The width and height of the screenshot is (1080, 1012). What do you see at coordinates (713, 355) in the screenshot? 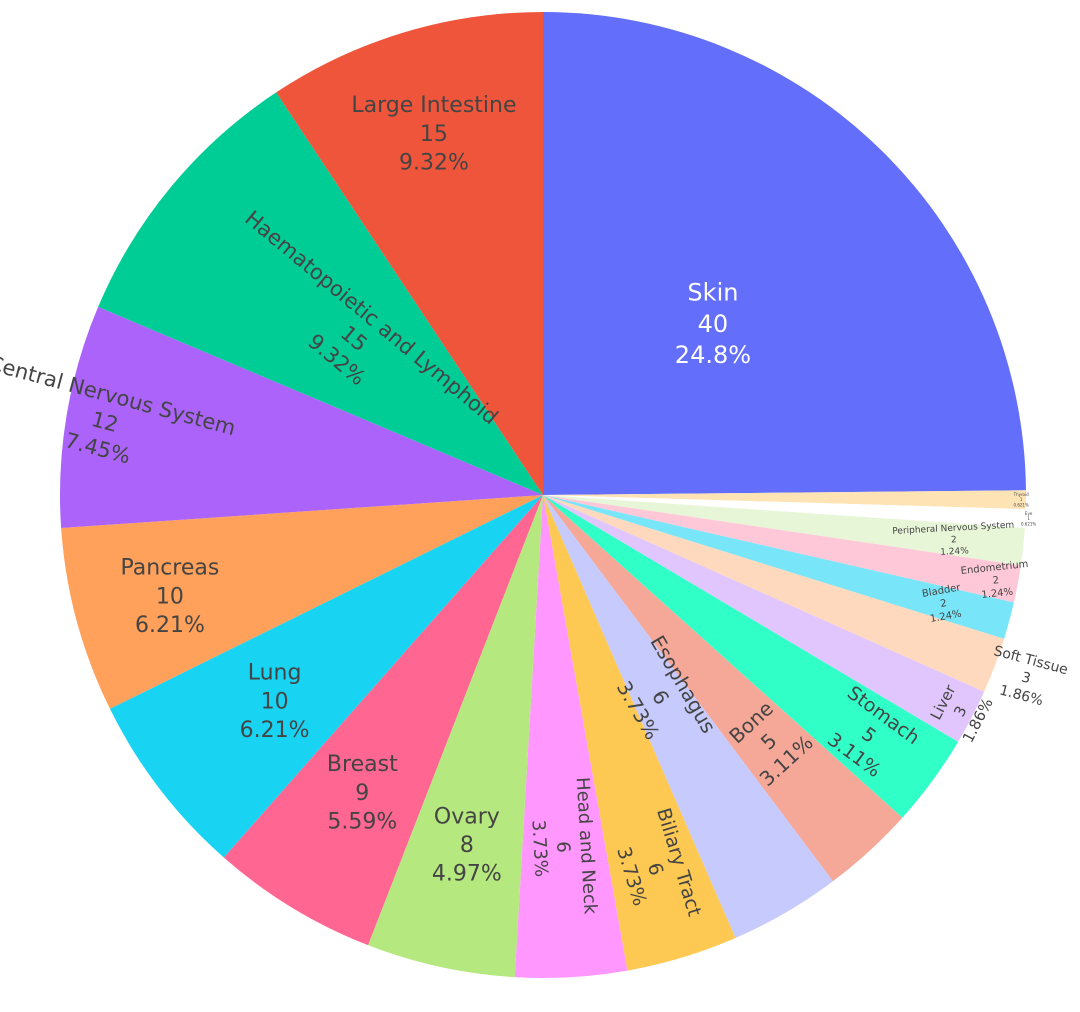
I see `slice-percent: 24.8%` at bounding box center [713, 355].